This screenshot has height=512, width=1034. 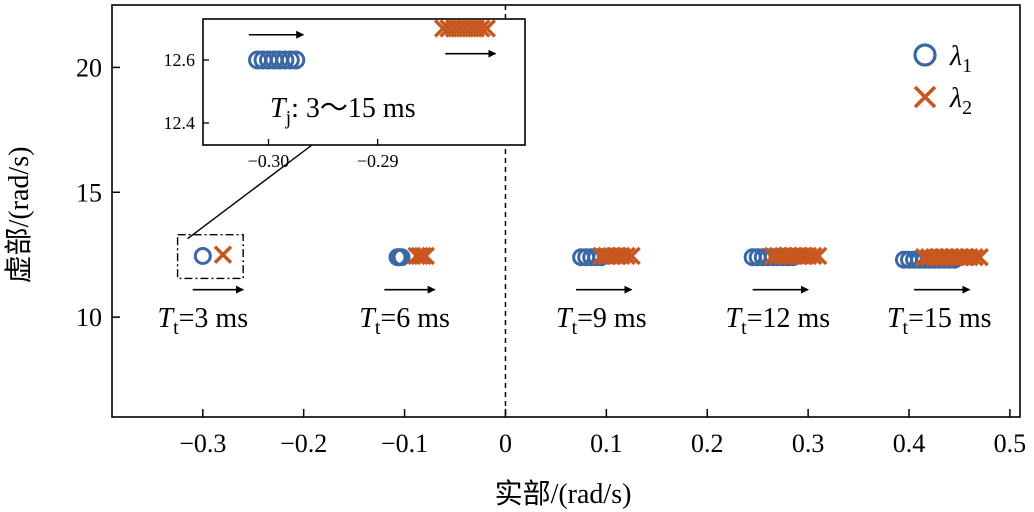 I want to click on inset-frame, so click(x=364, y=82).